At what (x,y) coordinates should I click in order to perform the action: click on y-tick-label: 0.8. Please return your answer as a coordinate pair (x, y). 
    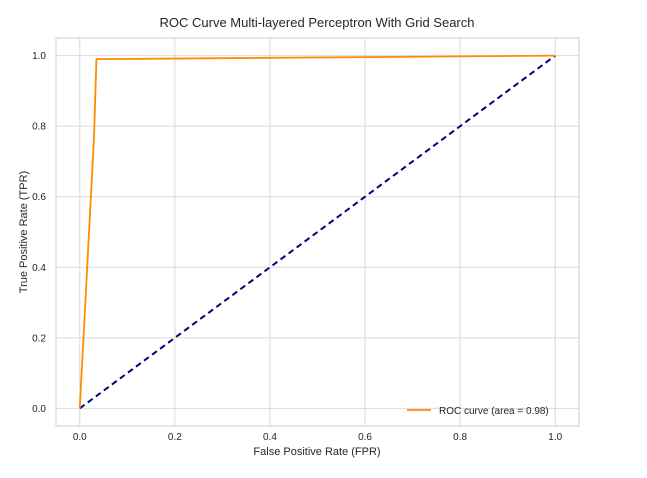
    Looking at the image, I should click on (39, 127).